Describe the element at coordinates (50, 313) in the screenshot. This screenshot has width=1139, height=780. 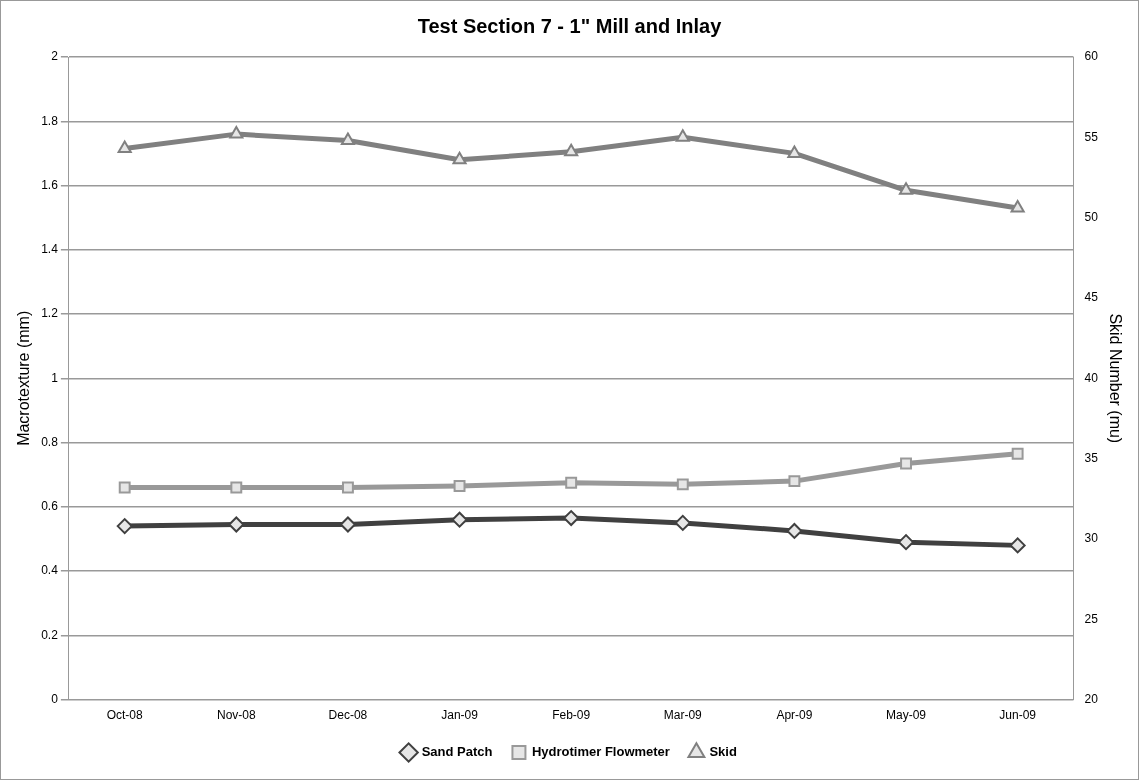
I see `y-tick-label: 1.2` at that location.